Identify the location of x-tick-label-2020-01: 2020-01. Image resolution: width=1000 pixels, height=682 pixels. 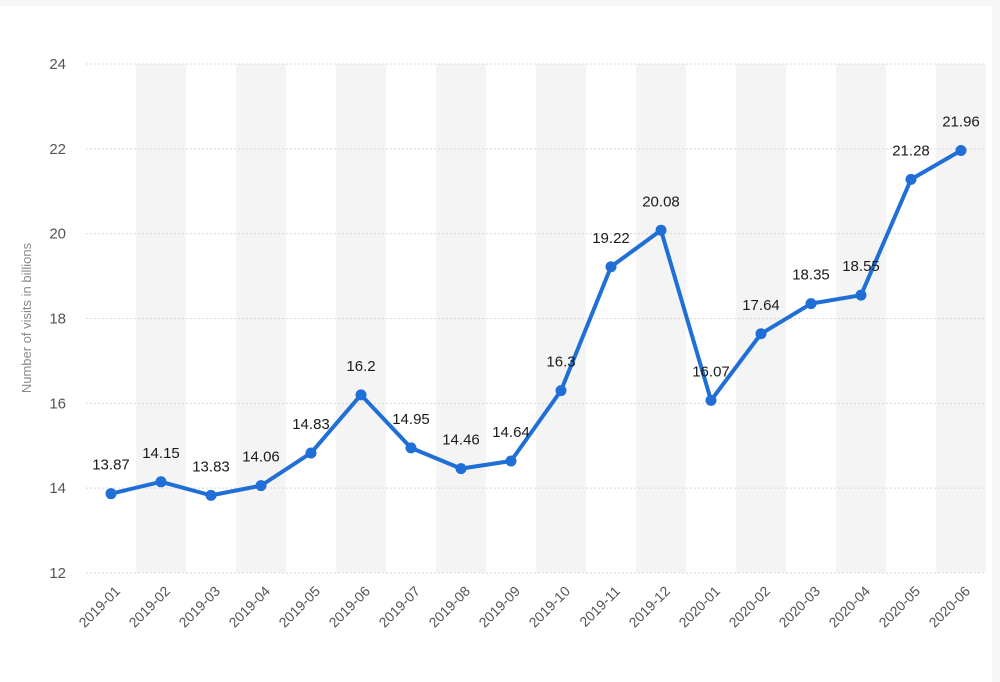
(699, 607).